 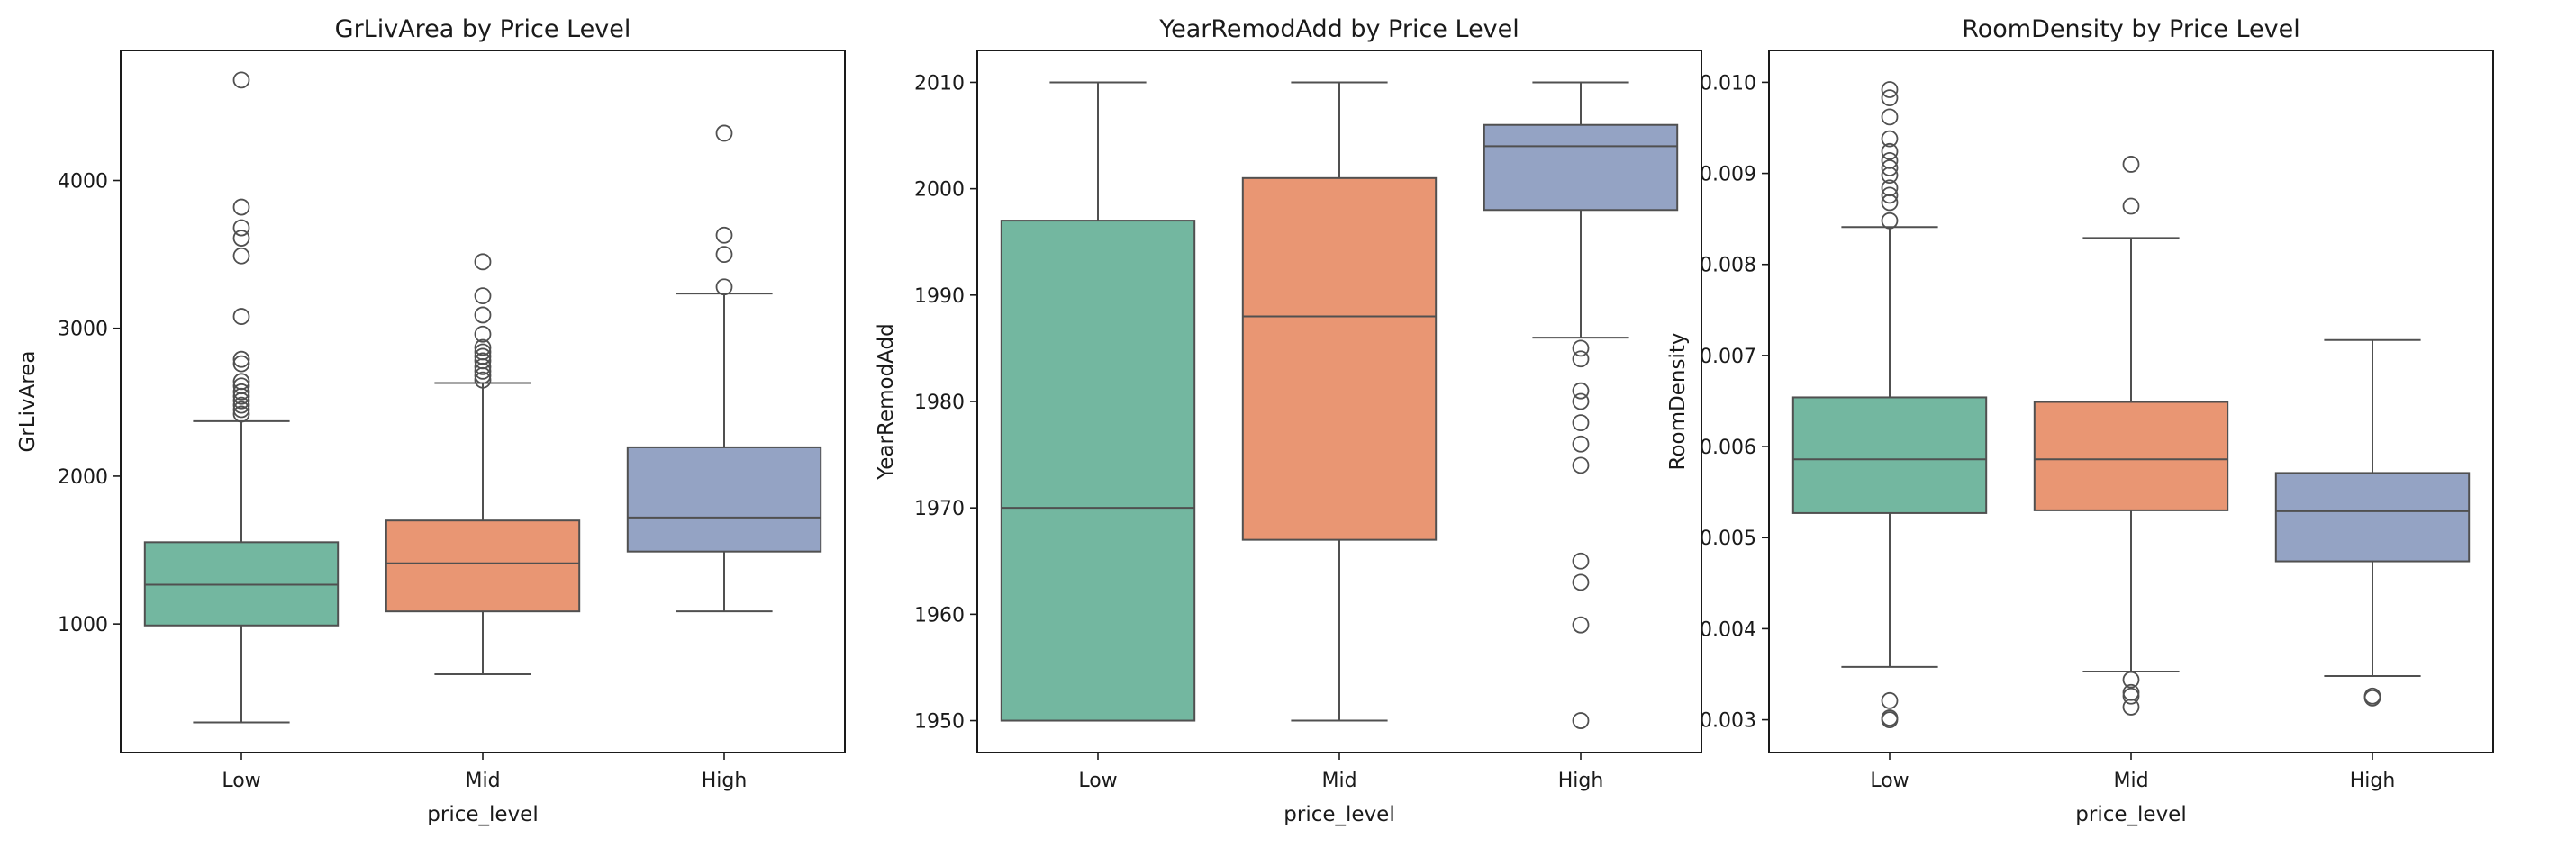 I want to click on chart-title: YearRemodAdd by Price Level, so click(x=1338, y=29).